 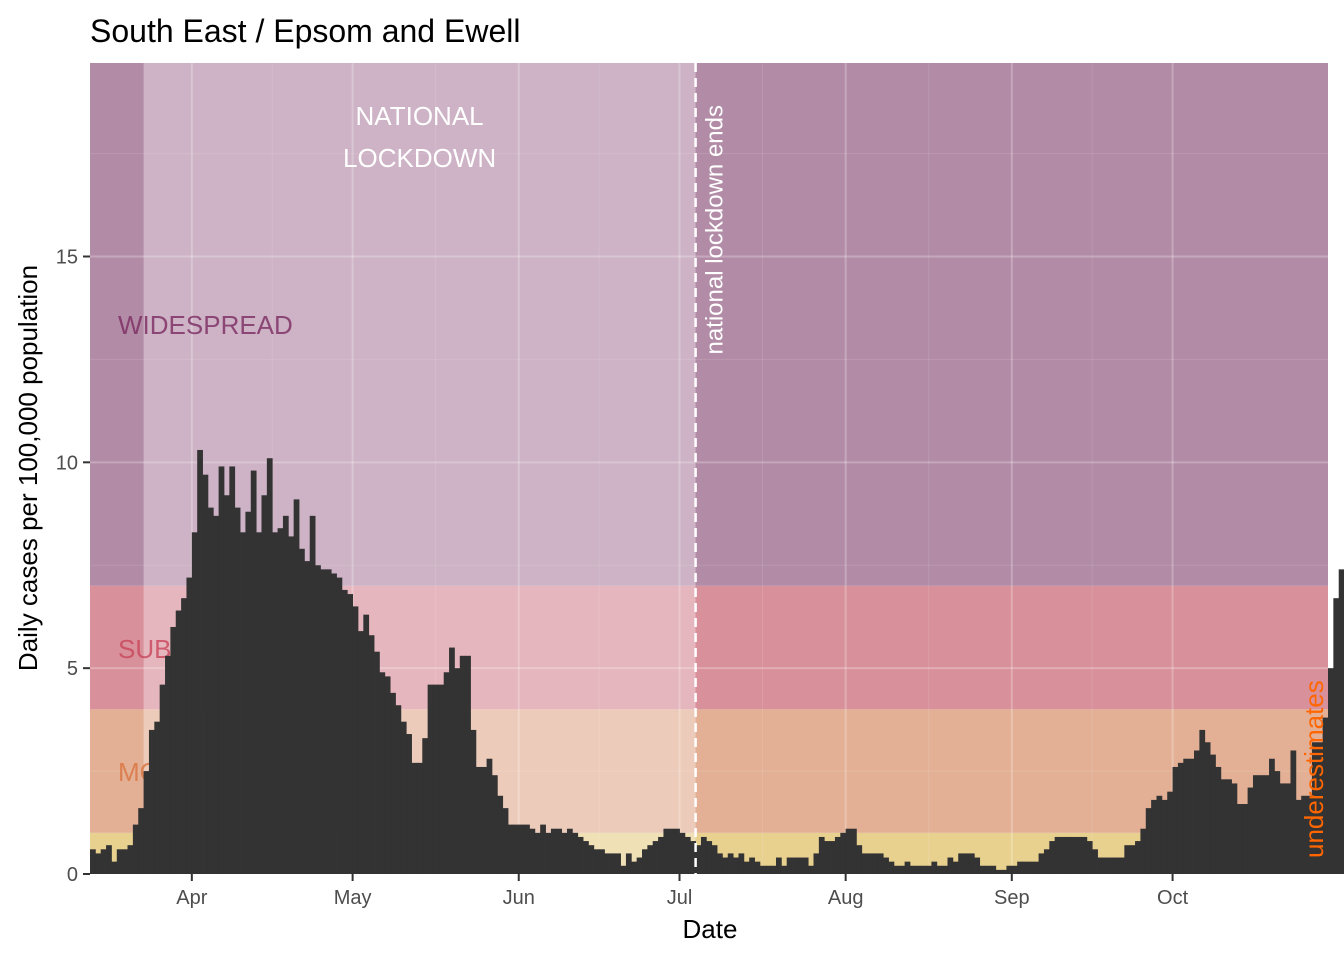 I want to click on x-tick-label: Aug, so click(x=846, y=898).